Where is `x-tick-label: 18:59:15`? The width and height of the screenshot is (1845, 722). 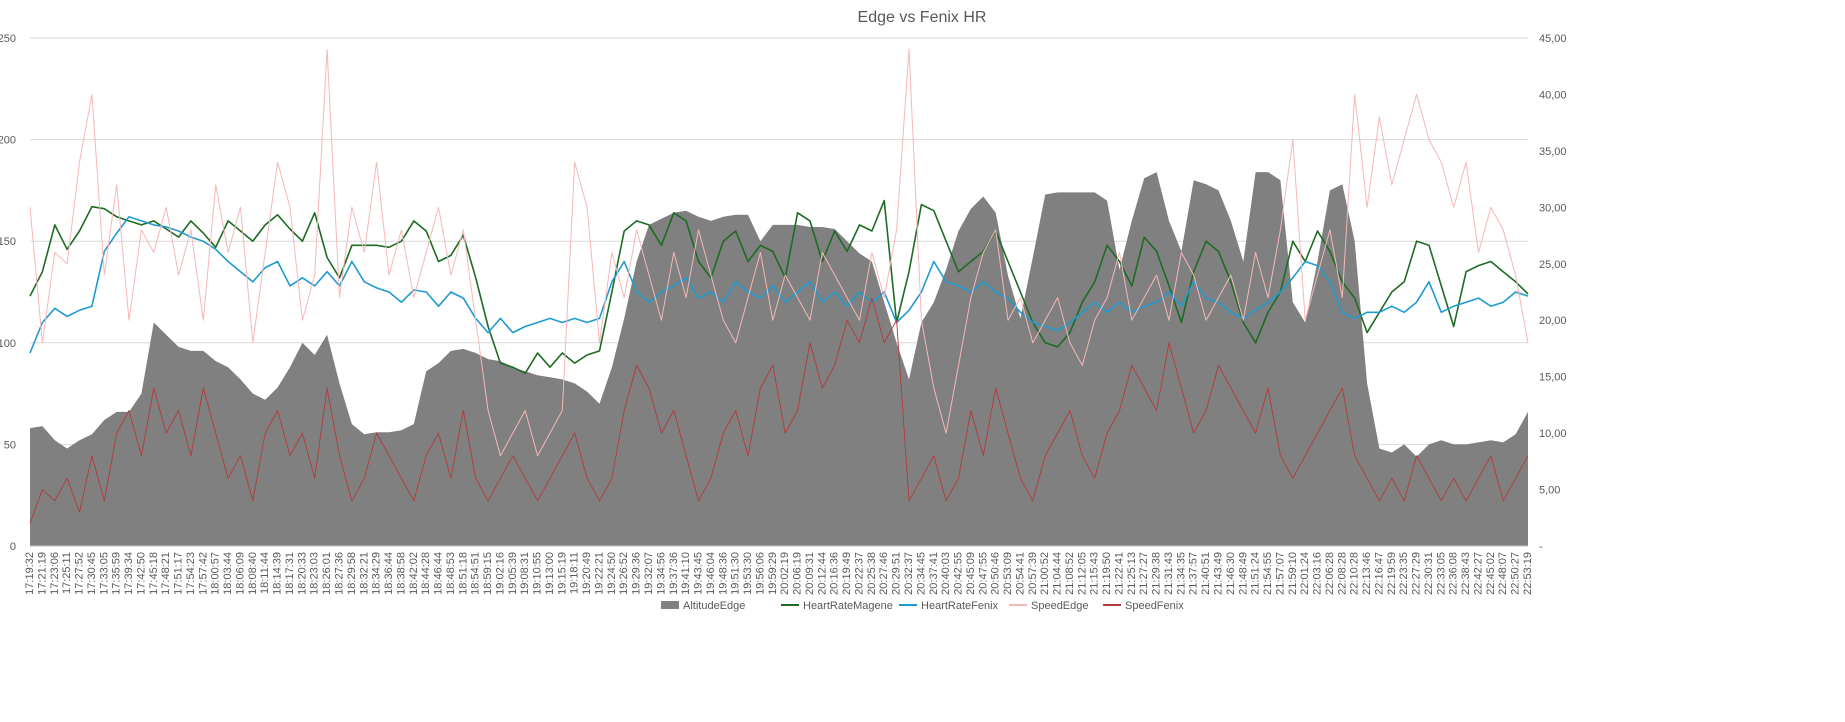
x-tick-label: 18:59:15 is located at coordinates (488, 573).